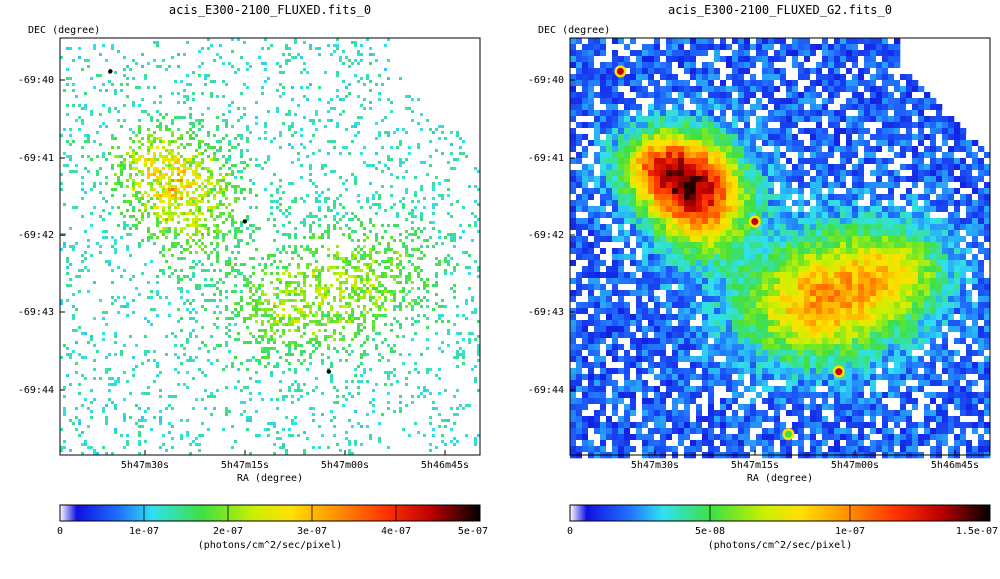 The image size is (1000, 579). What do you see at coordinates (546, 80) in the screenshot?
I see `fluxed-g2-y-tick-label: -69:40` at bounding box center [546, 80].